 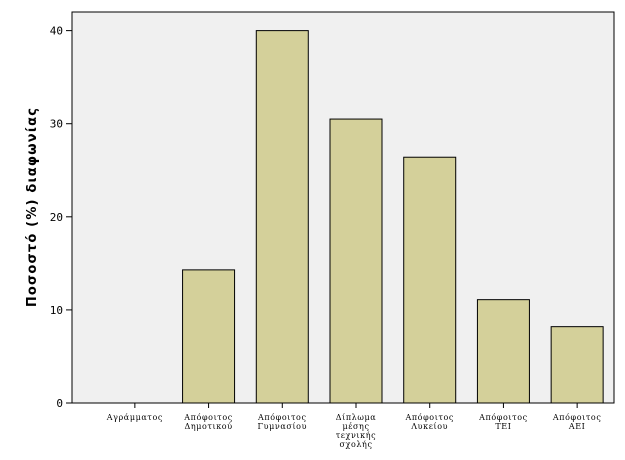 I want to click on y-tick-label: 20, so click(x=56, y=217).